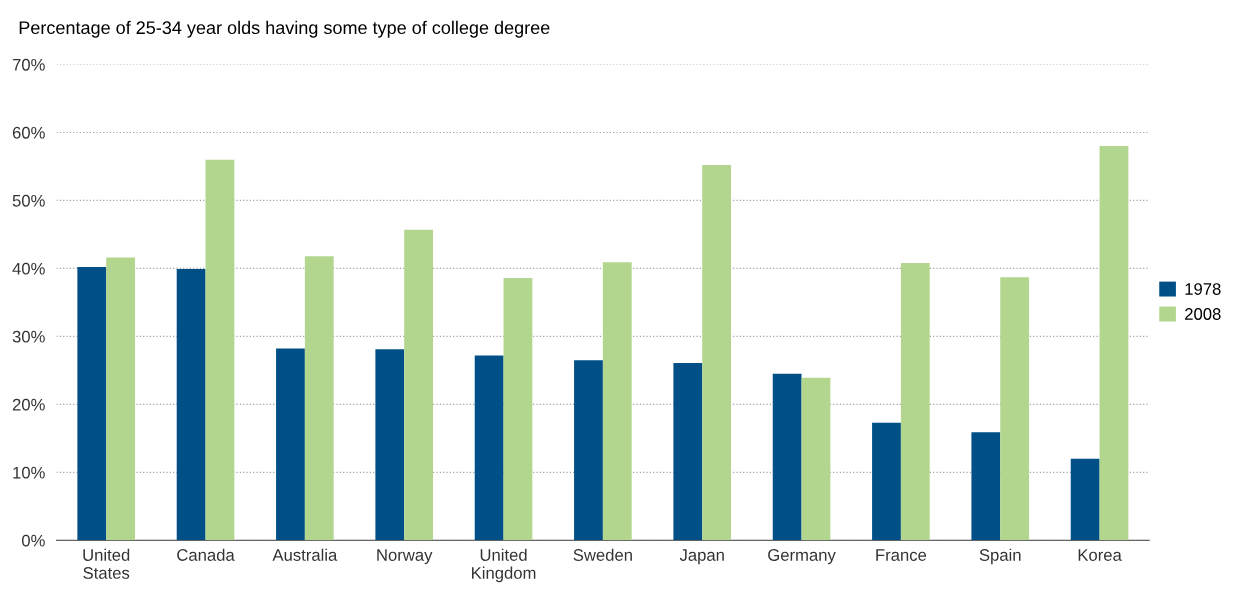 The width and height of the screenshot is (1256, 614). What do you see at coordinates (106, 563) in the screenshot?
I see `x-tick-label: United States` at bounding box center [106, 563].